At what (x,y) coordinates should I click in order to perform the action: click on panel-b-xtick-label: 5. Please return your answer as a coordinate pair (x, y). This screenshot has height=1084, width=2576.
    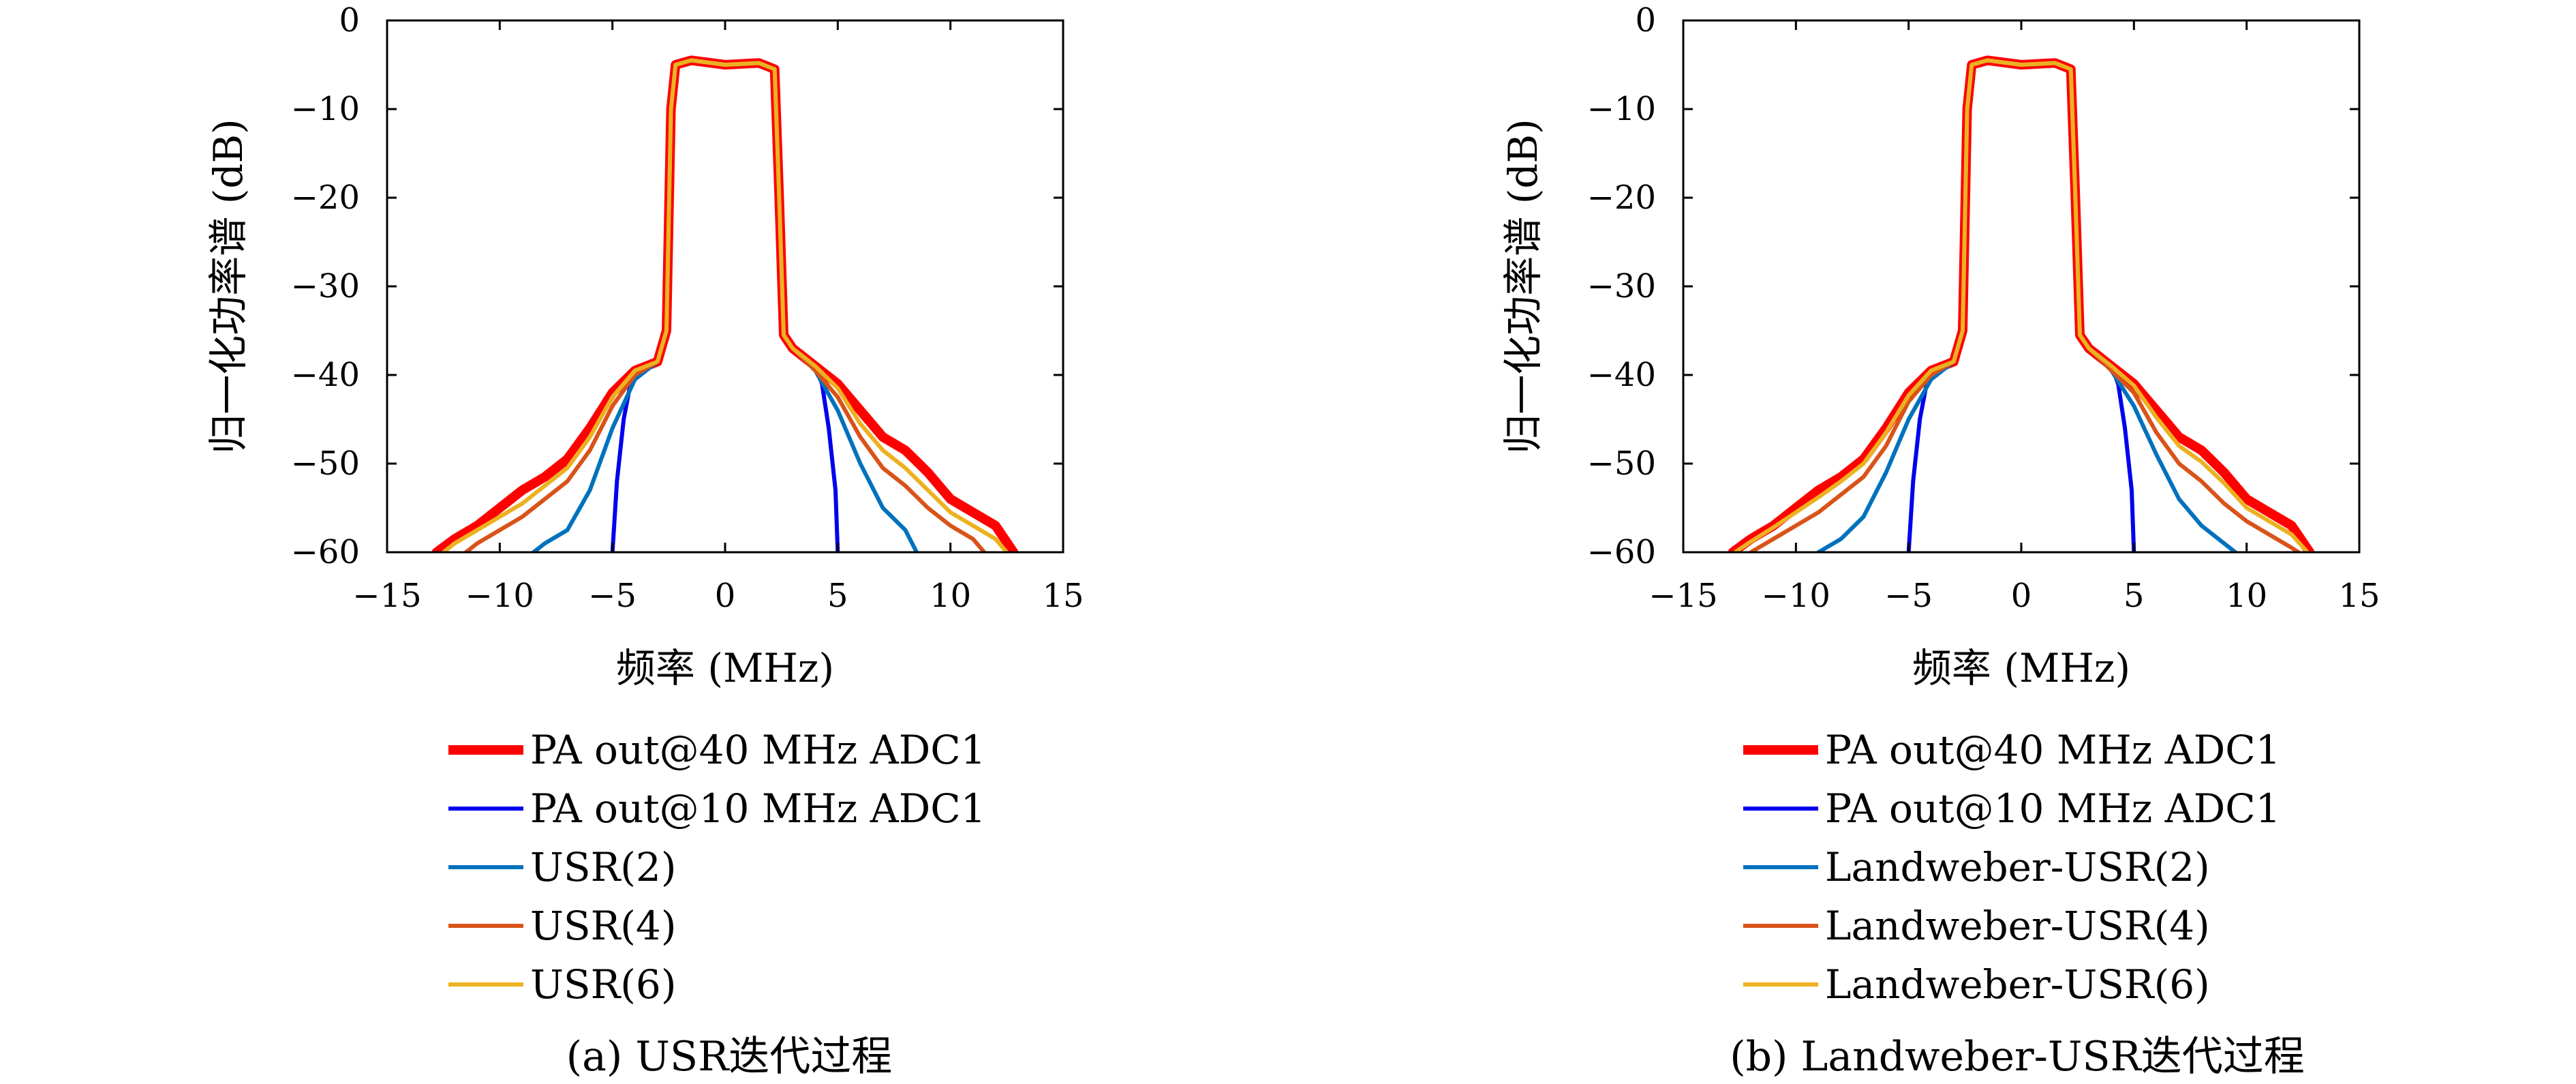
    Looking at the image, I should click on (2134, 596).